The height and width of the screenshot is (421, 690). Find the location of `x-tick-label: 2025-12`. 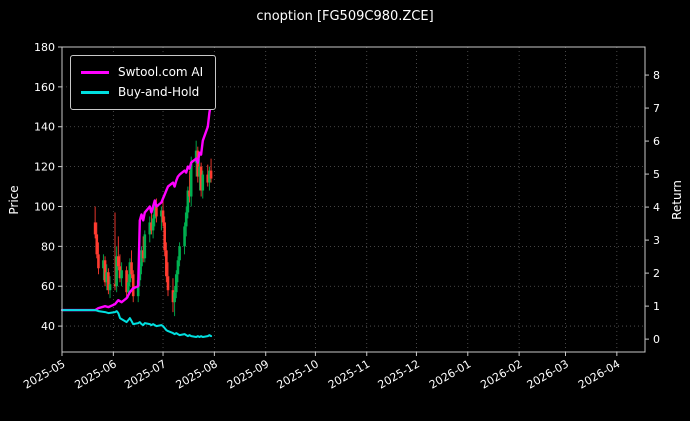

x-tick-label: 2025-12 is located at coordinates (399, 374).